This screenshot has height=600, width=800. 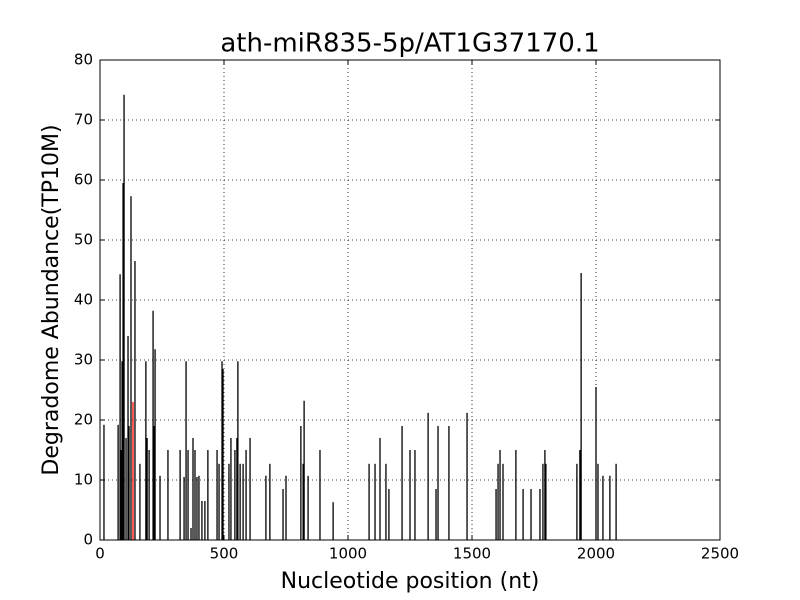 I want to click on y-tick-label: 30, so click(x=83, y=360).